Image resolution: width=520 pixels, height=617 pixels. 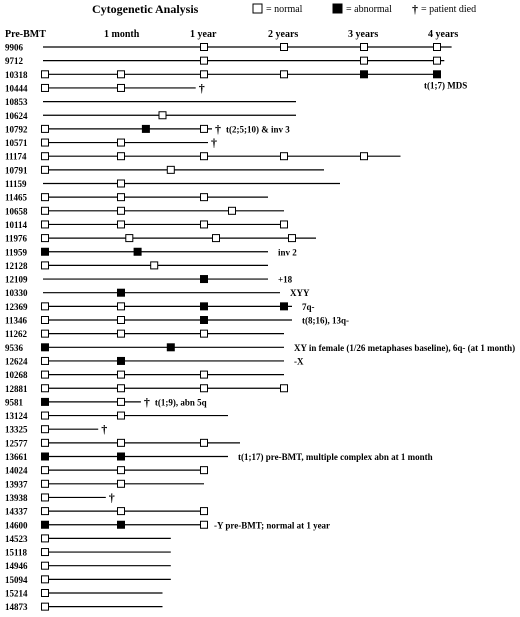 I want to click on patient-id: 13938, so click(x=16, y=498).